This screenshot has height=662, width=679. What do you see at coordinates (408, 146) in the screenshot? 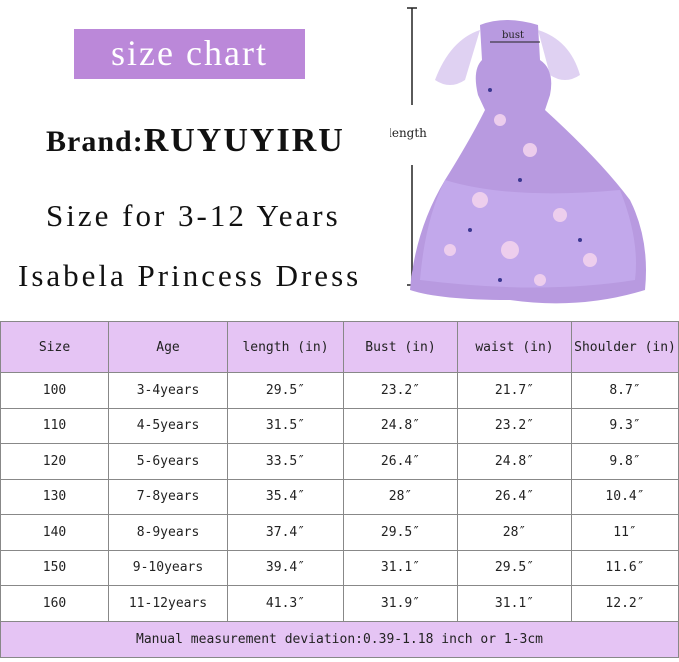
I see `length-indicator: length` at bounding box center [408, 146].